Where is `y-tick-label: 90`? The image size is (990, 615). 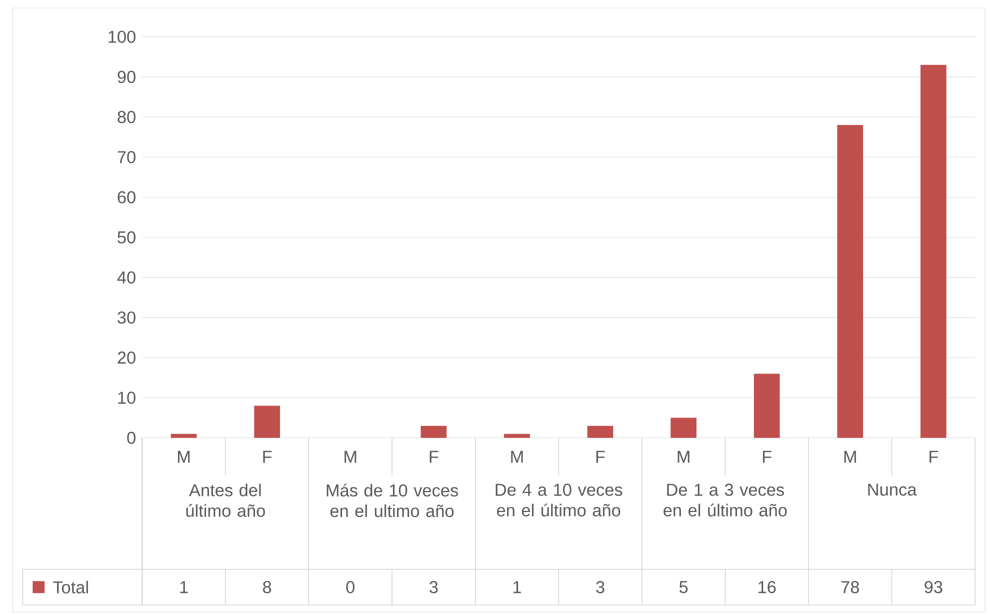
y-tick-label: 90 is located at coordinates (127, 77).